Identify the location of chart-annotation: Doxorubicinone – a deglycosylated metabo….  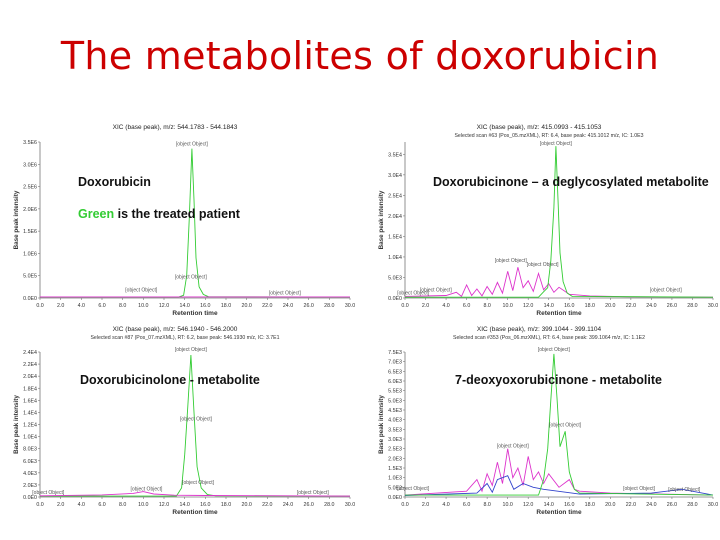
(571, 182).